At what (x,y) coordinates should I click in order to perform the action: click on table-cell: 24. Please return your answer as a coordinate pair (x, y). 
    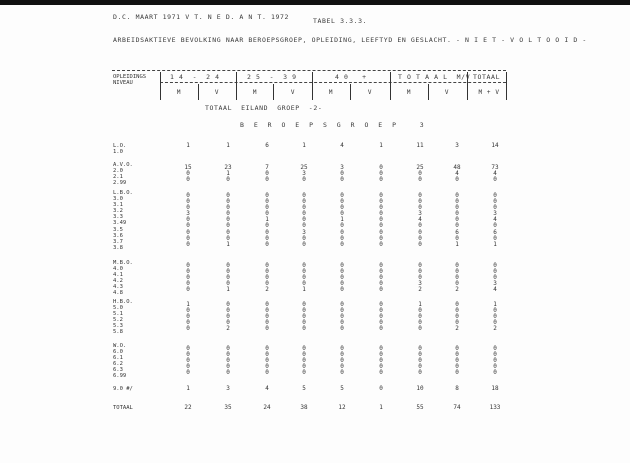
    Looking at the image, I should click on (267, 407).